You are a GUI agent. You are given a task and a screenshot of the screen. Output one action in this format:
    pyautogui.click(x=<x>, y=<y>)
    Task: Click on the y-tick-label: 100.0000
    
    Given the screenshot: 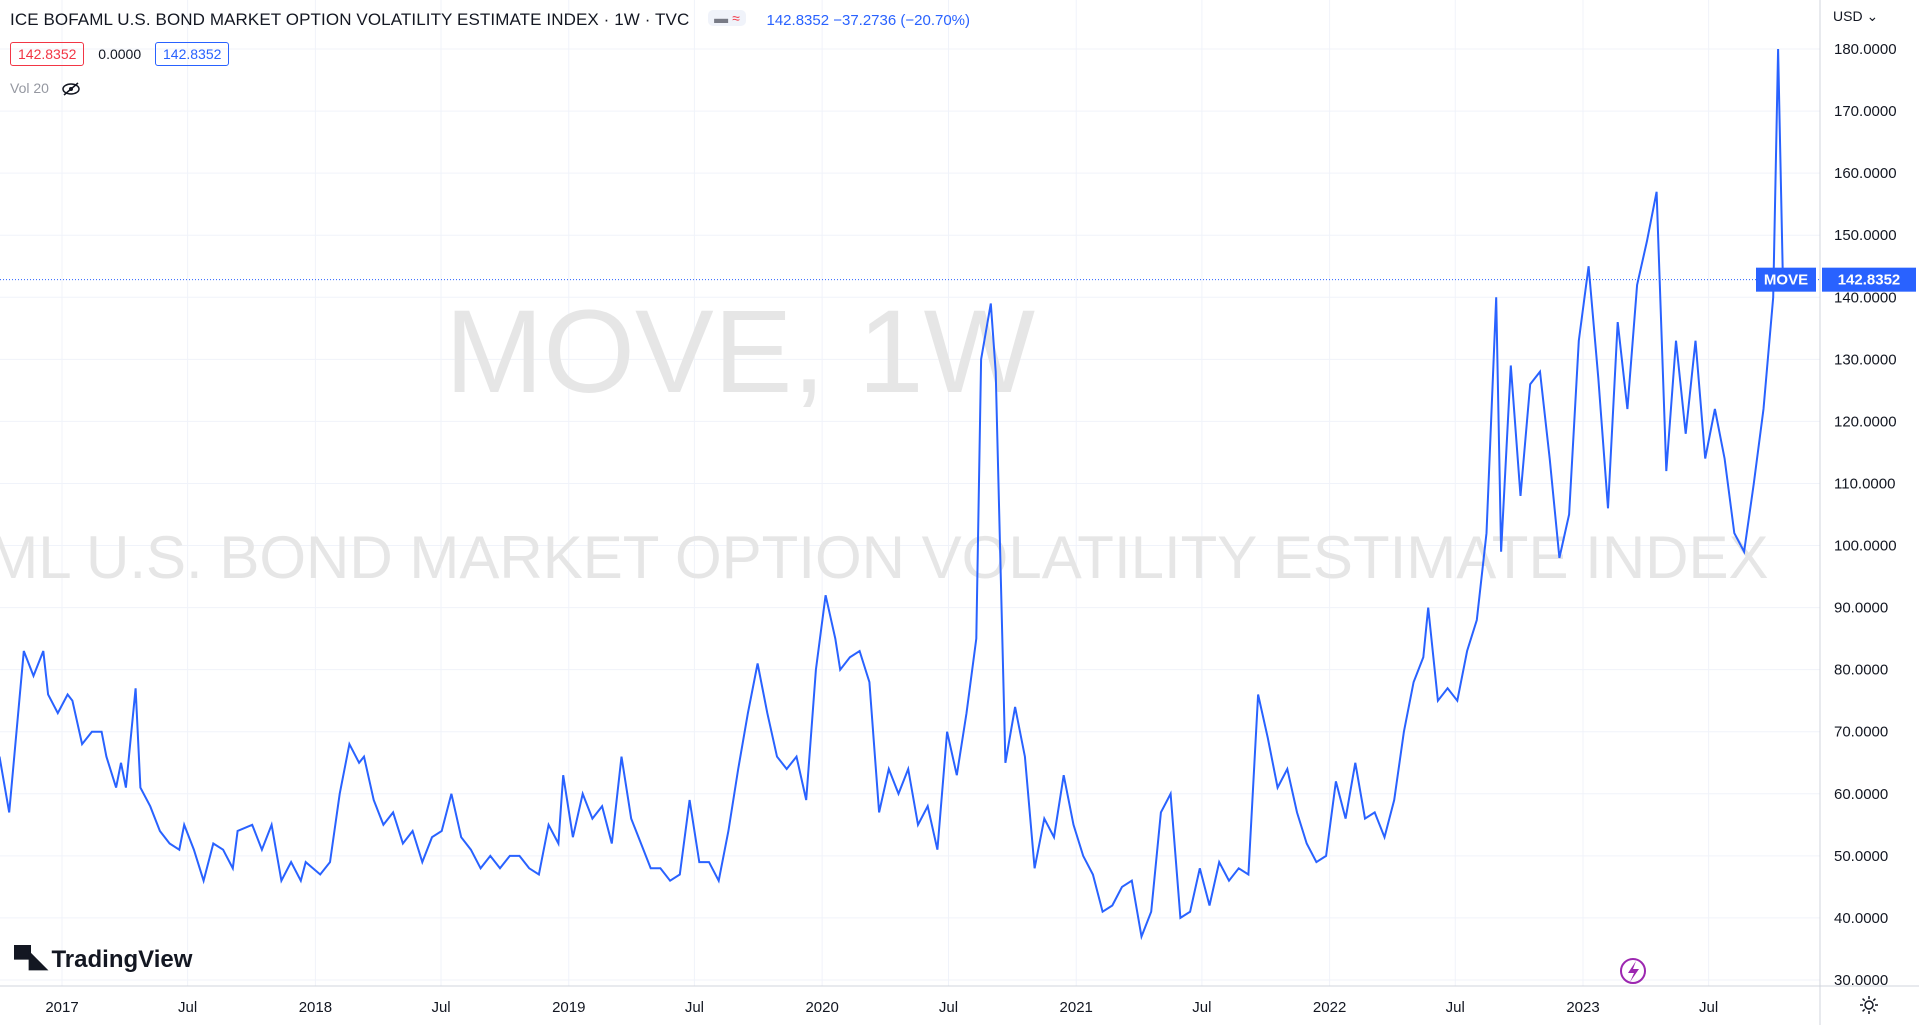 What is the action you would take?
    pyautogui.click(x=1865, y=546)
    